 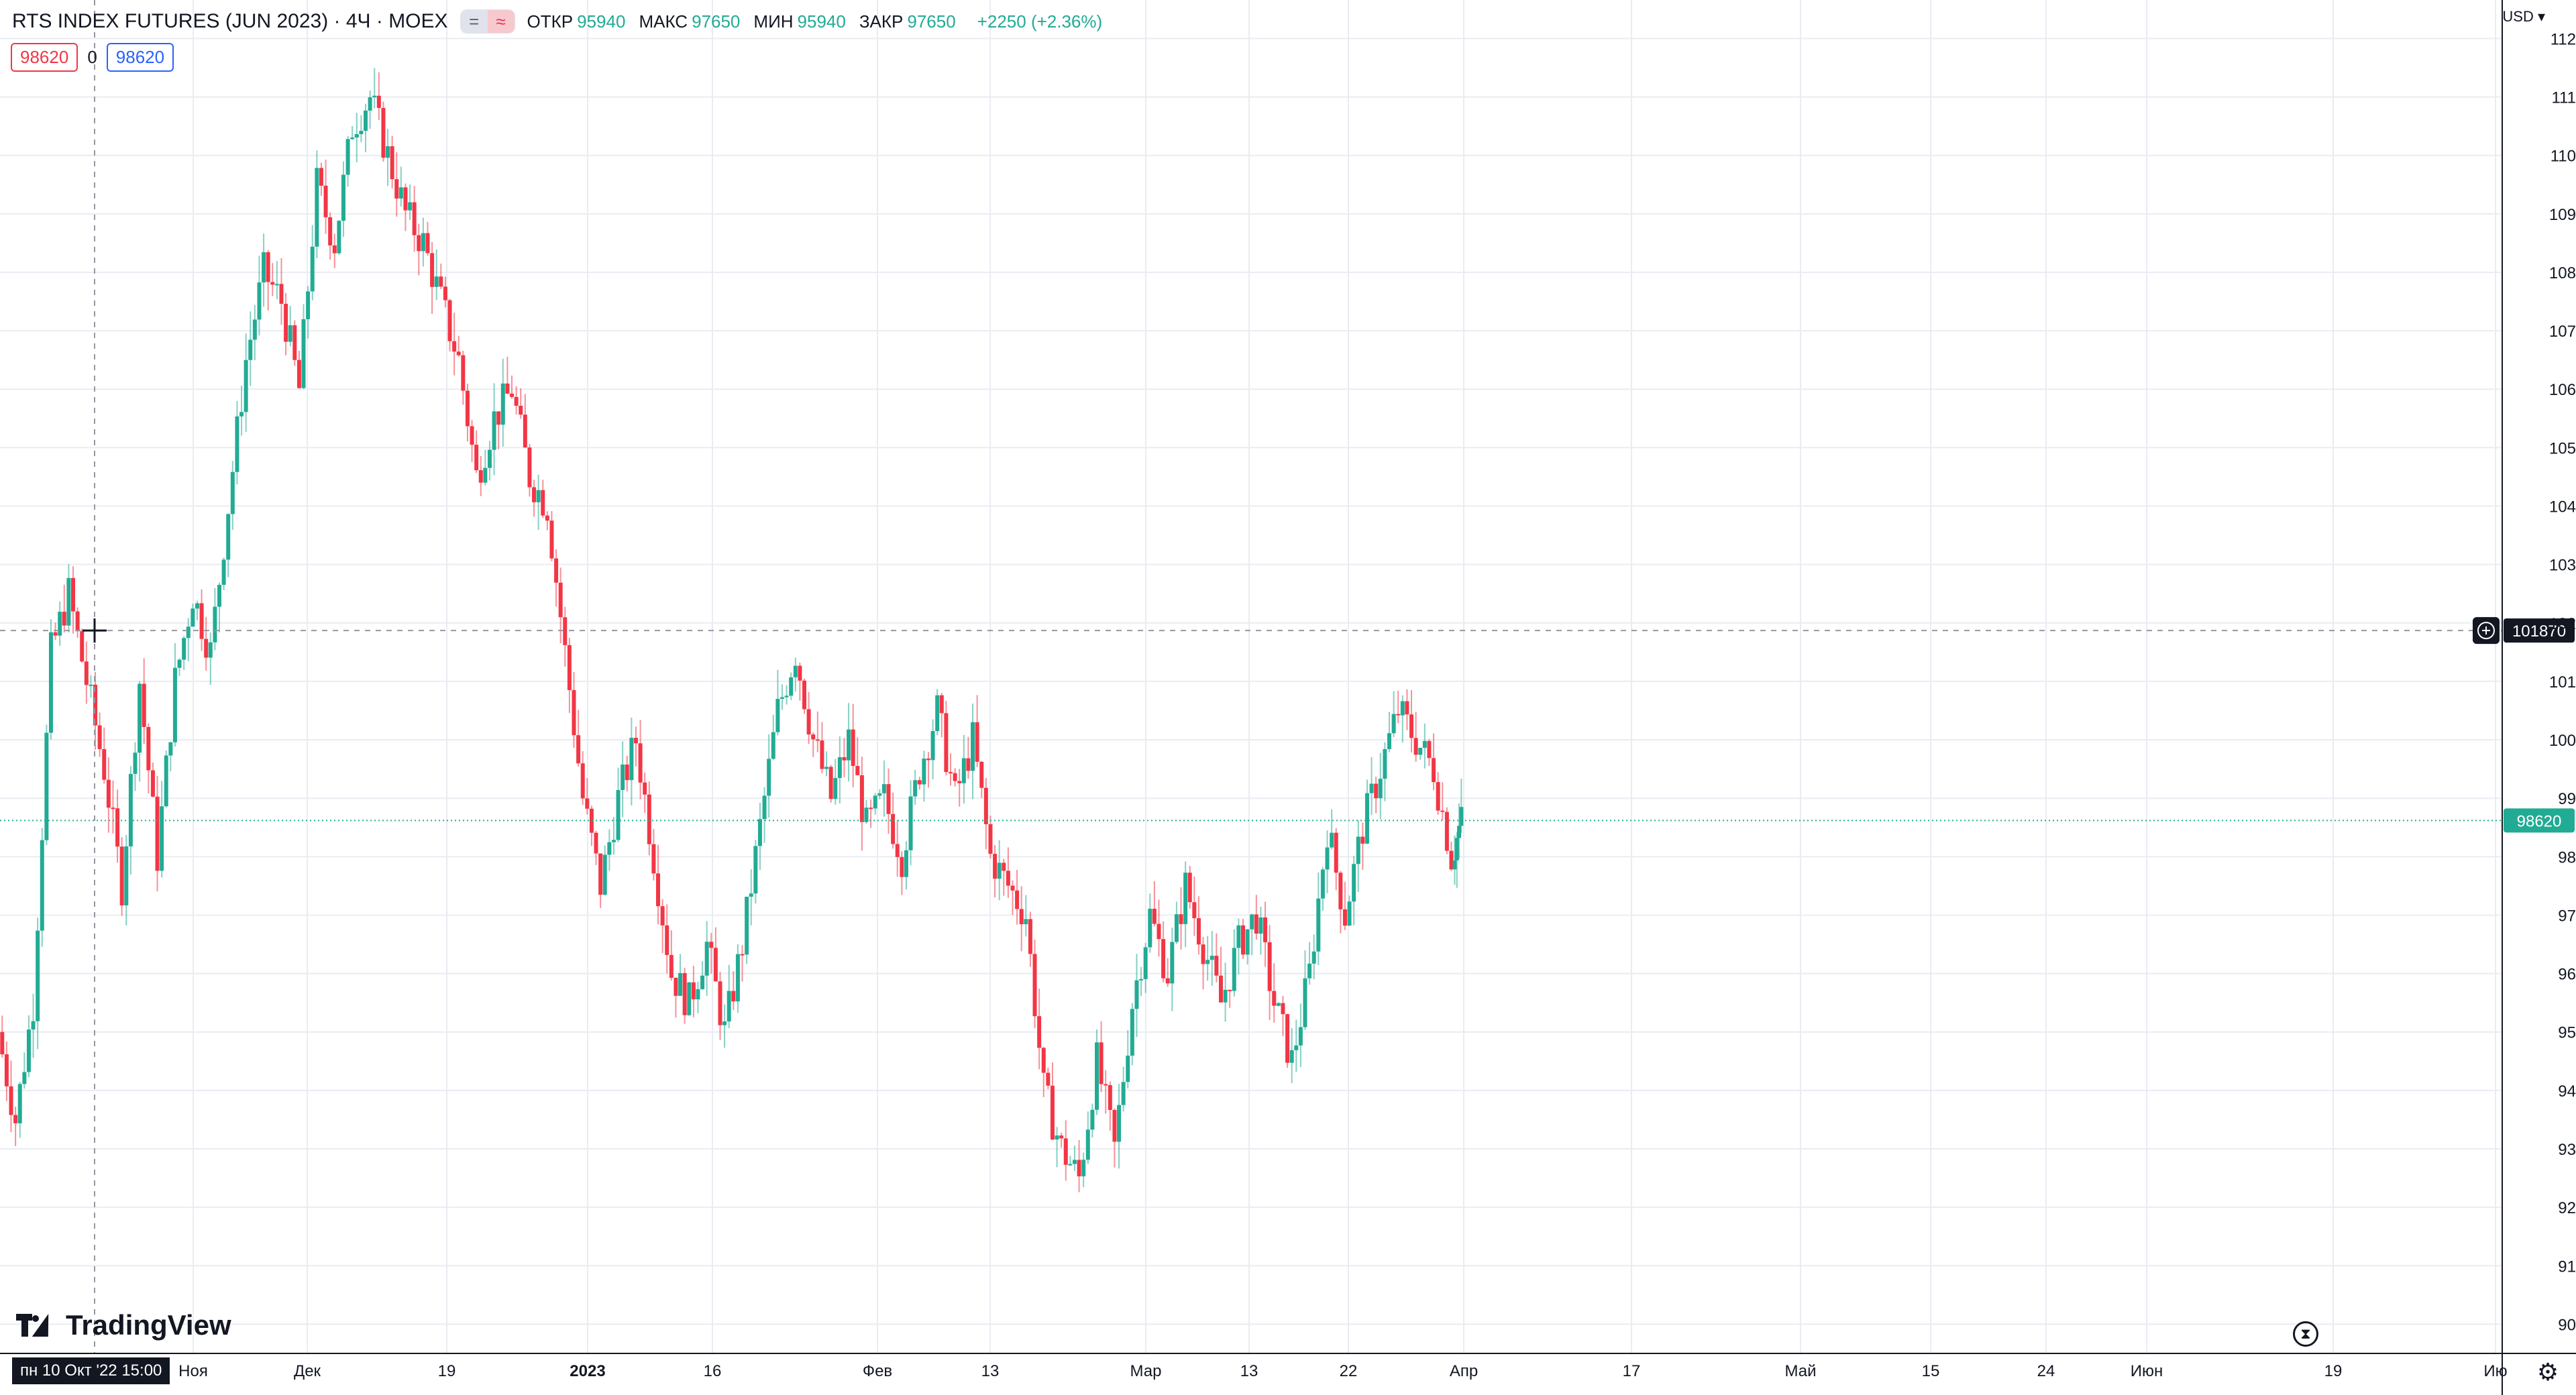 I want to click on price-tick-label: 91000, so click(x=2567, y=1267).